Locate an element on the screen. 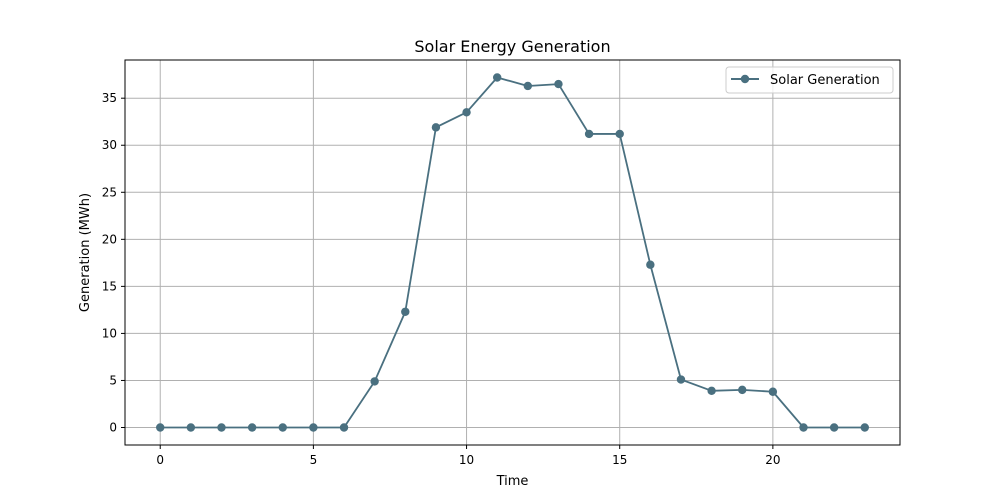 This screenshot has height=500, width=1000. y-tick-label: 30 is located at coordinates (109, 145).